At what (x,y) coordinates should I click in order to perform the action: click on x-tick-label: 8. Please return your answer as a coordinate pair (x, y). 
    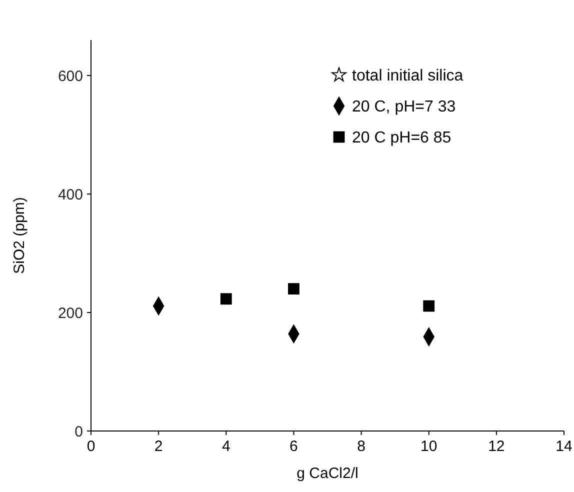
    Looking at the image, I should click on (361, 446).